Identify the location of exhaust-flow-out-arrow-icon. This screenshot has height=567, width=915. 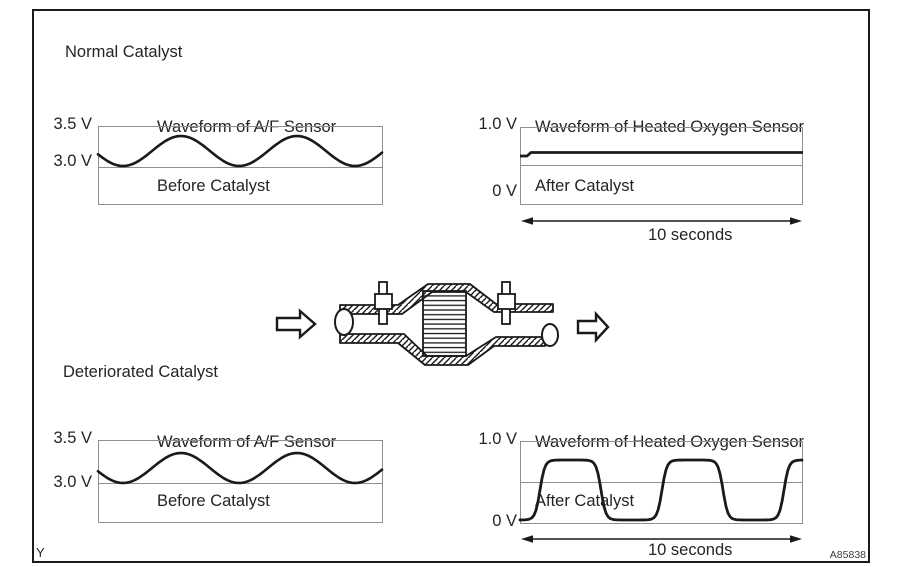
(593, 327).